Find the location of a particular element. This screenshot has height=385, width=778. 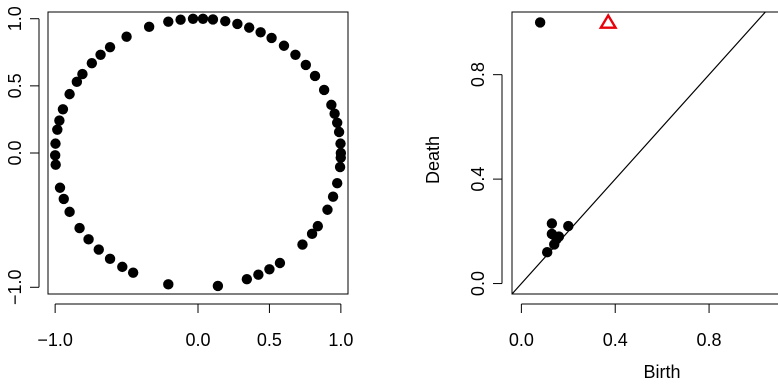

x-axis: 0.0 0.4 0.8 Birth is located at coordinates (643, 342).